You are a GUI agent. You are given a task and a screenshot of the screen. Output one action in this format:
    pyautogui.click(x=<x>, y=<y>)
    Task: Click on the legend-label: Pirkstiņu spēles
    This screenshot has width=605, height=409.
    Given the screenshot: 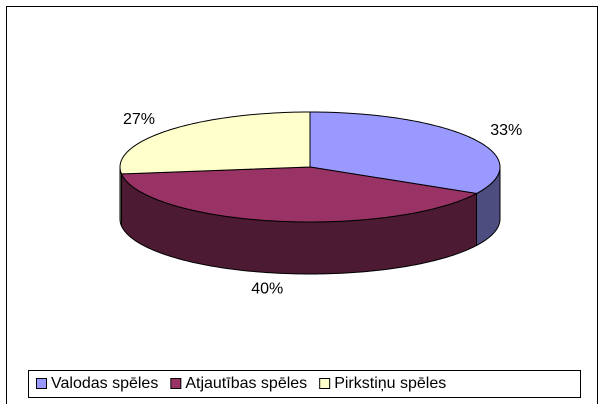 What is the action you would take?
    pyautogui.click(x=390, y=383)
    